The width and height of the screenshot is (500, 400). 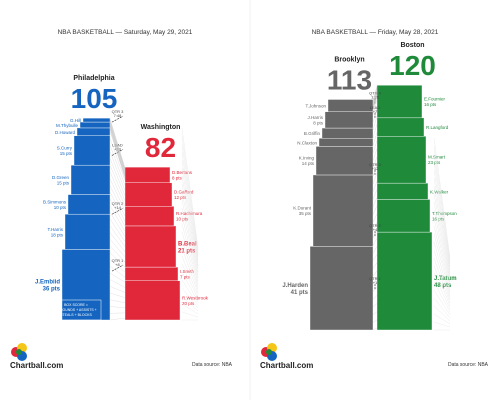 What do you see at coordinates (316, 117) in the screenshot?
I see `label-left-player: J.Harris` at bounding box center [316, 117].